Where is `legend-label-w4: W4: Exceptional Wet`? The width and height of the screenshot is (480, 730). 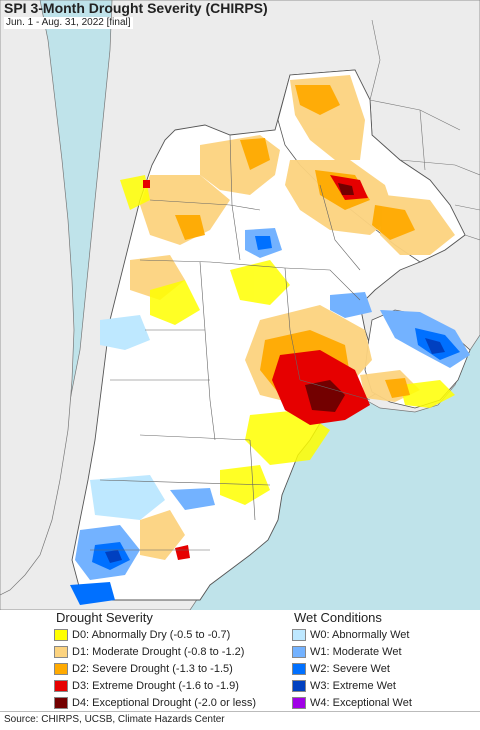
legend-label-w4: W4: Exceptional Wet is located at coordinates (361, 702).